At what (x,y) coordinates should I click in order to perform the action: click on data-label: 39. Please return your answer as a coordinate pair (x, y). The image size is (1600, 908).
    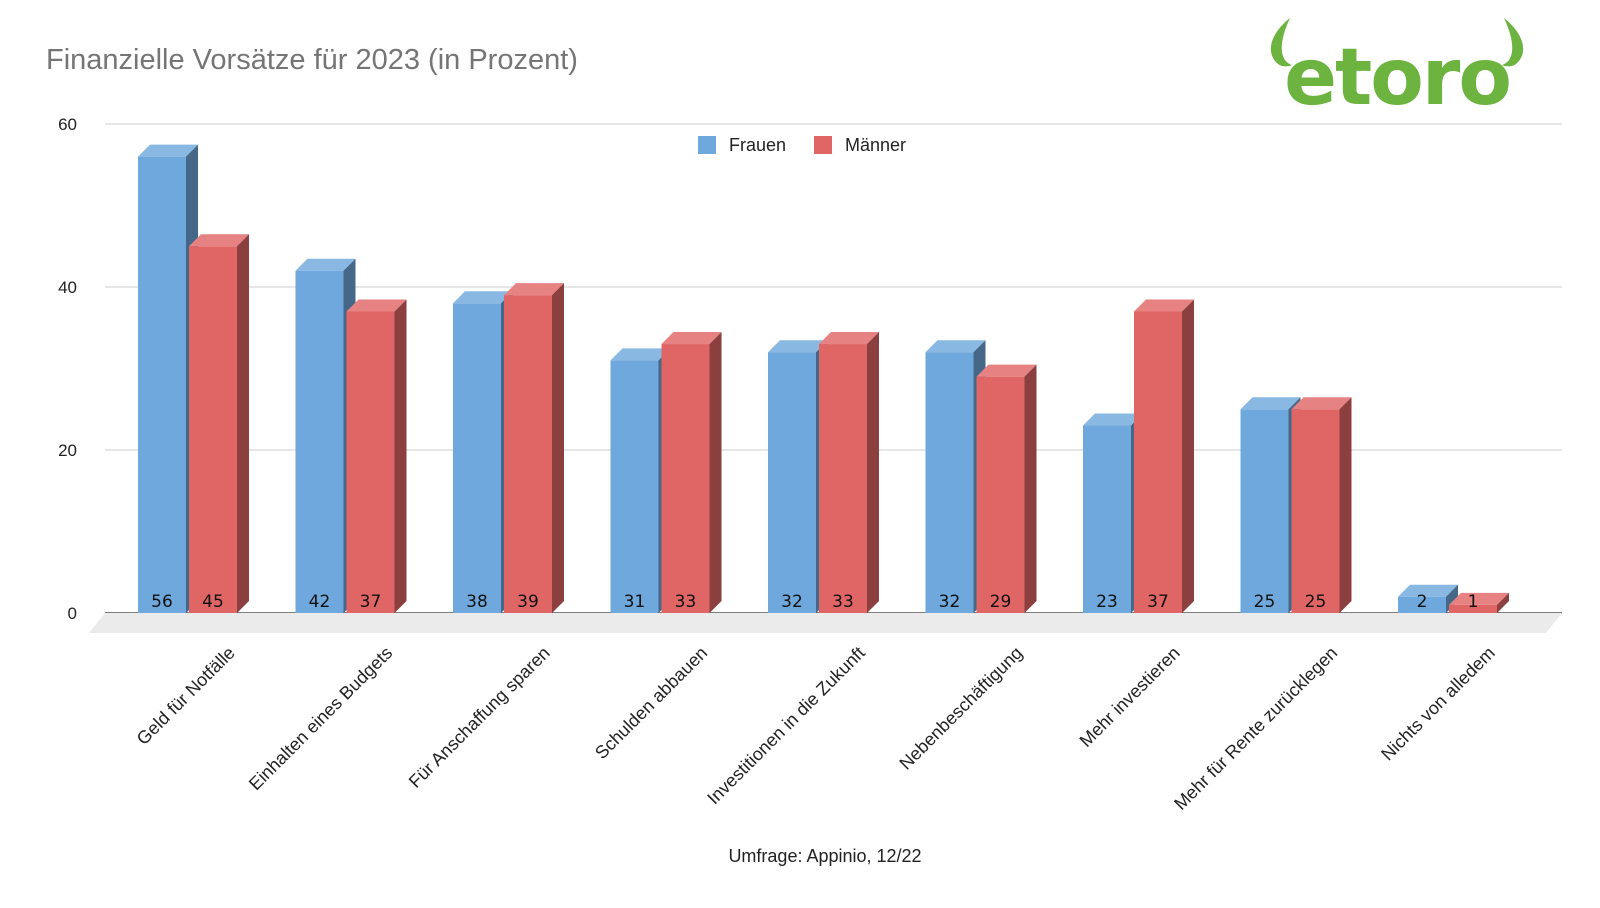
    Looking at the image, I should click on (528, 602).